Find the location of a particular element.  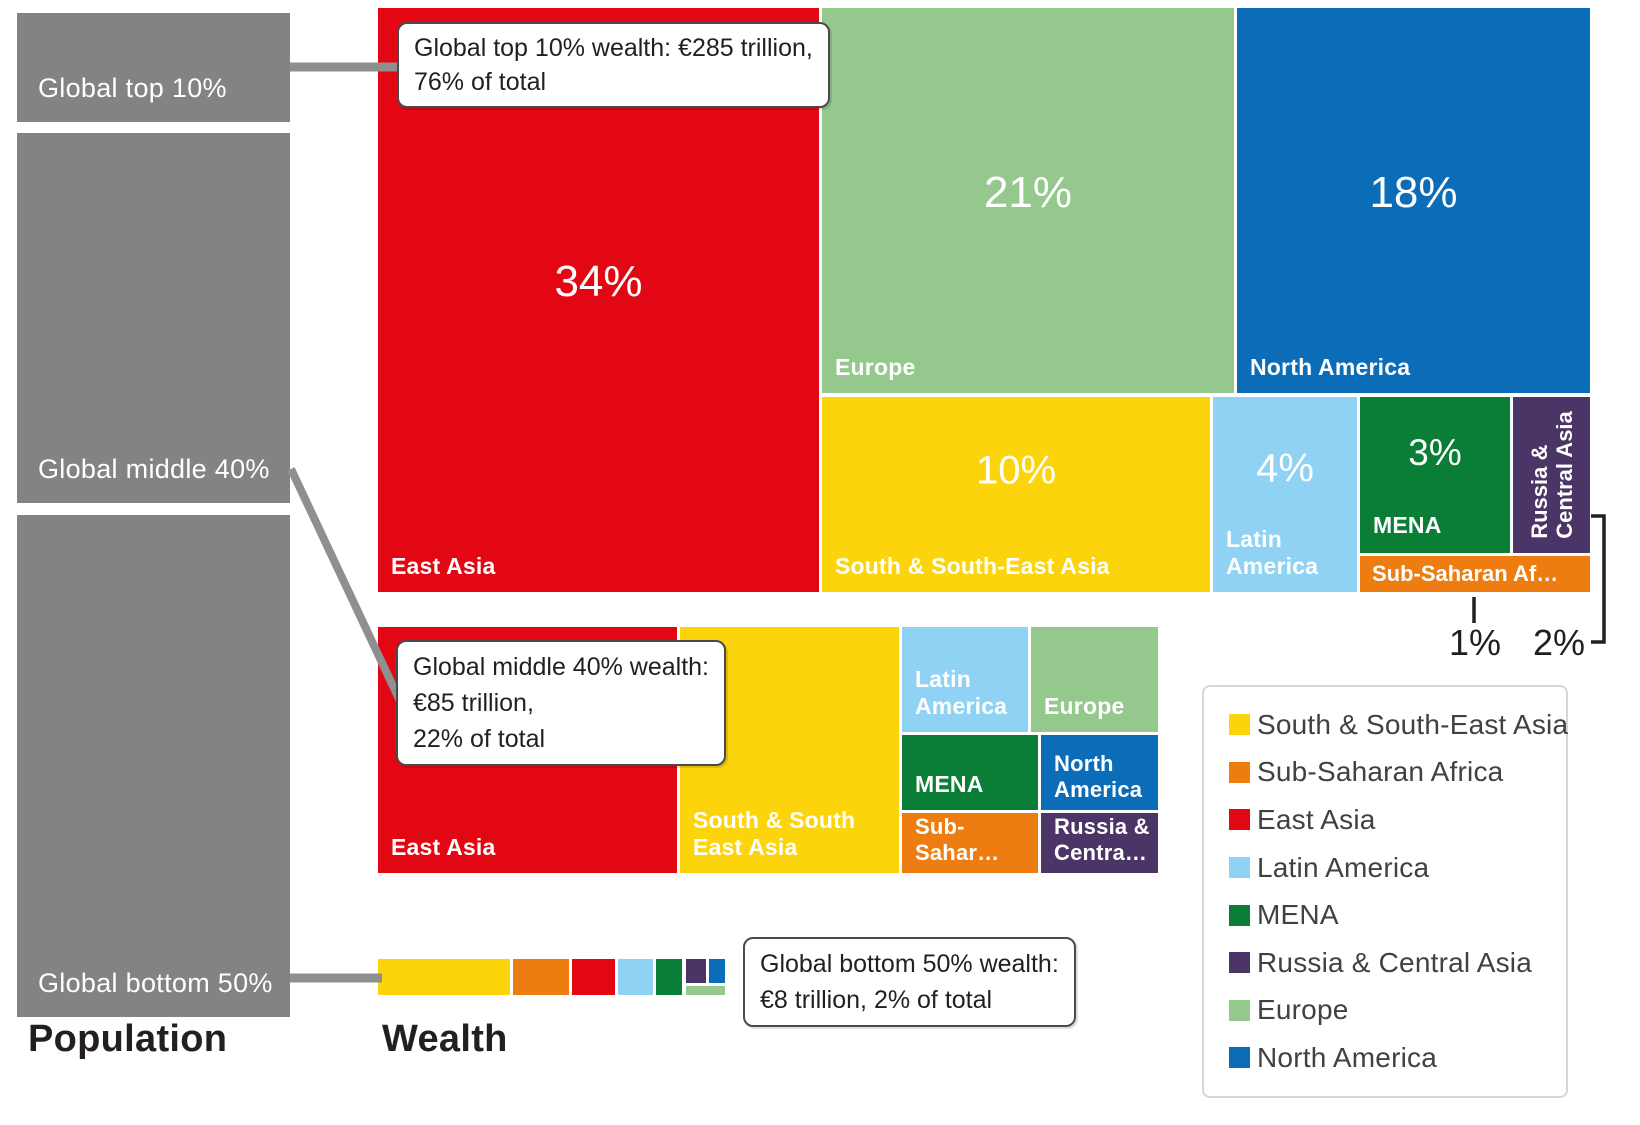

treemap-bottom-sse-asia is located at coordinates (444, 977).